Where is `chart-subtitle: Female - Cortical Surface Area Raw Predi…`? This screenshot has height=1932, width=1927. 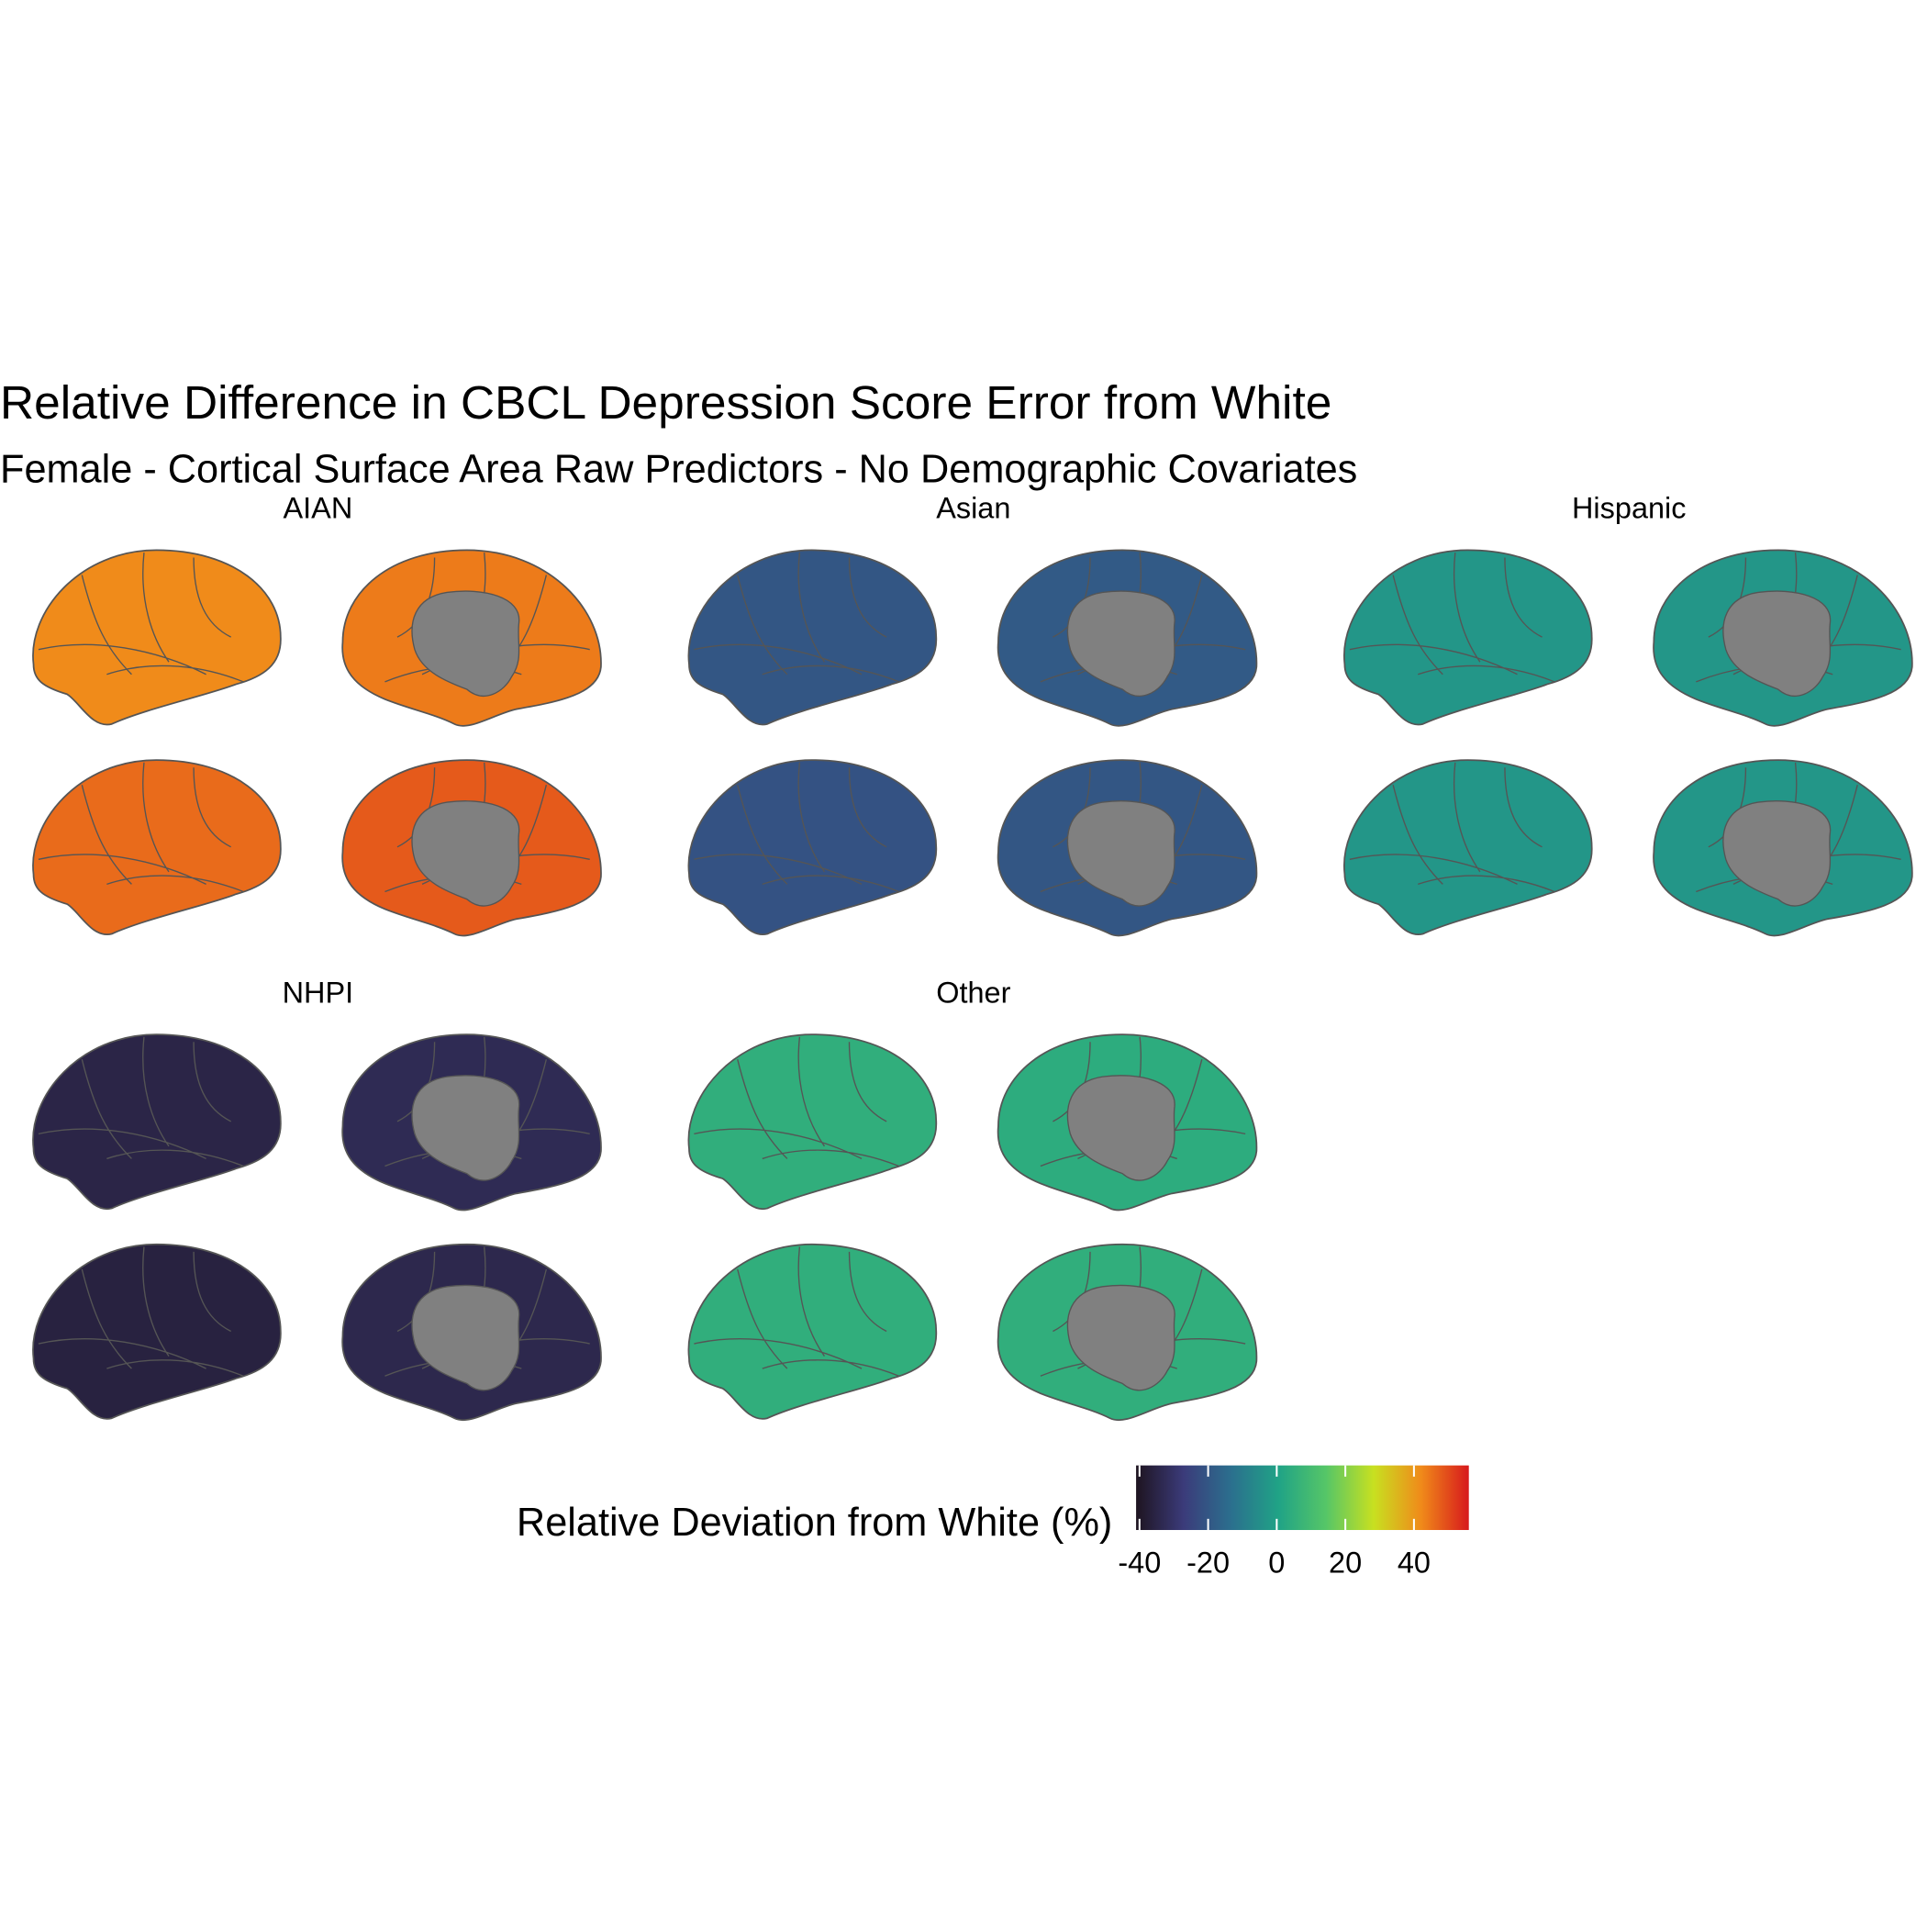
chart-subtitle: Female - Cortical Surface Area Raw Predi… is located at coordinates (678, 470).